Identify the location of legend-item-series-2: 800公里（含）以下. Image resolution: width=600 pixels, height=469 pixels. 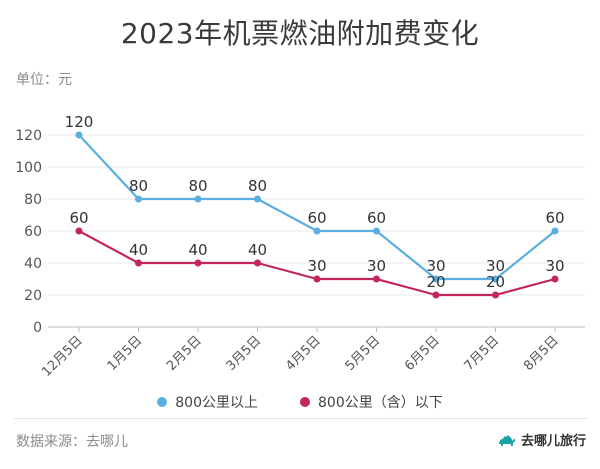
(371, 402).